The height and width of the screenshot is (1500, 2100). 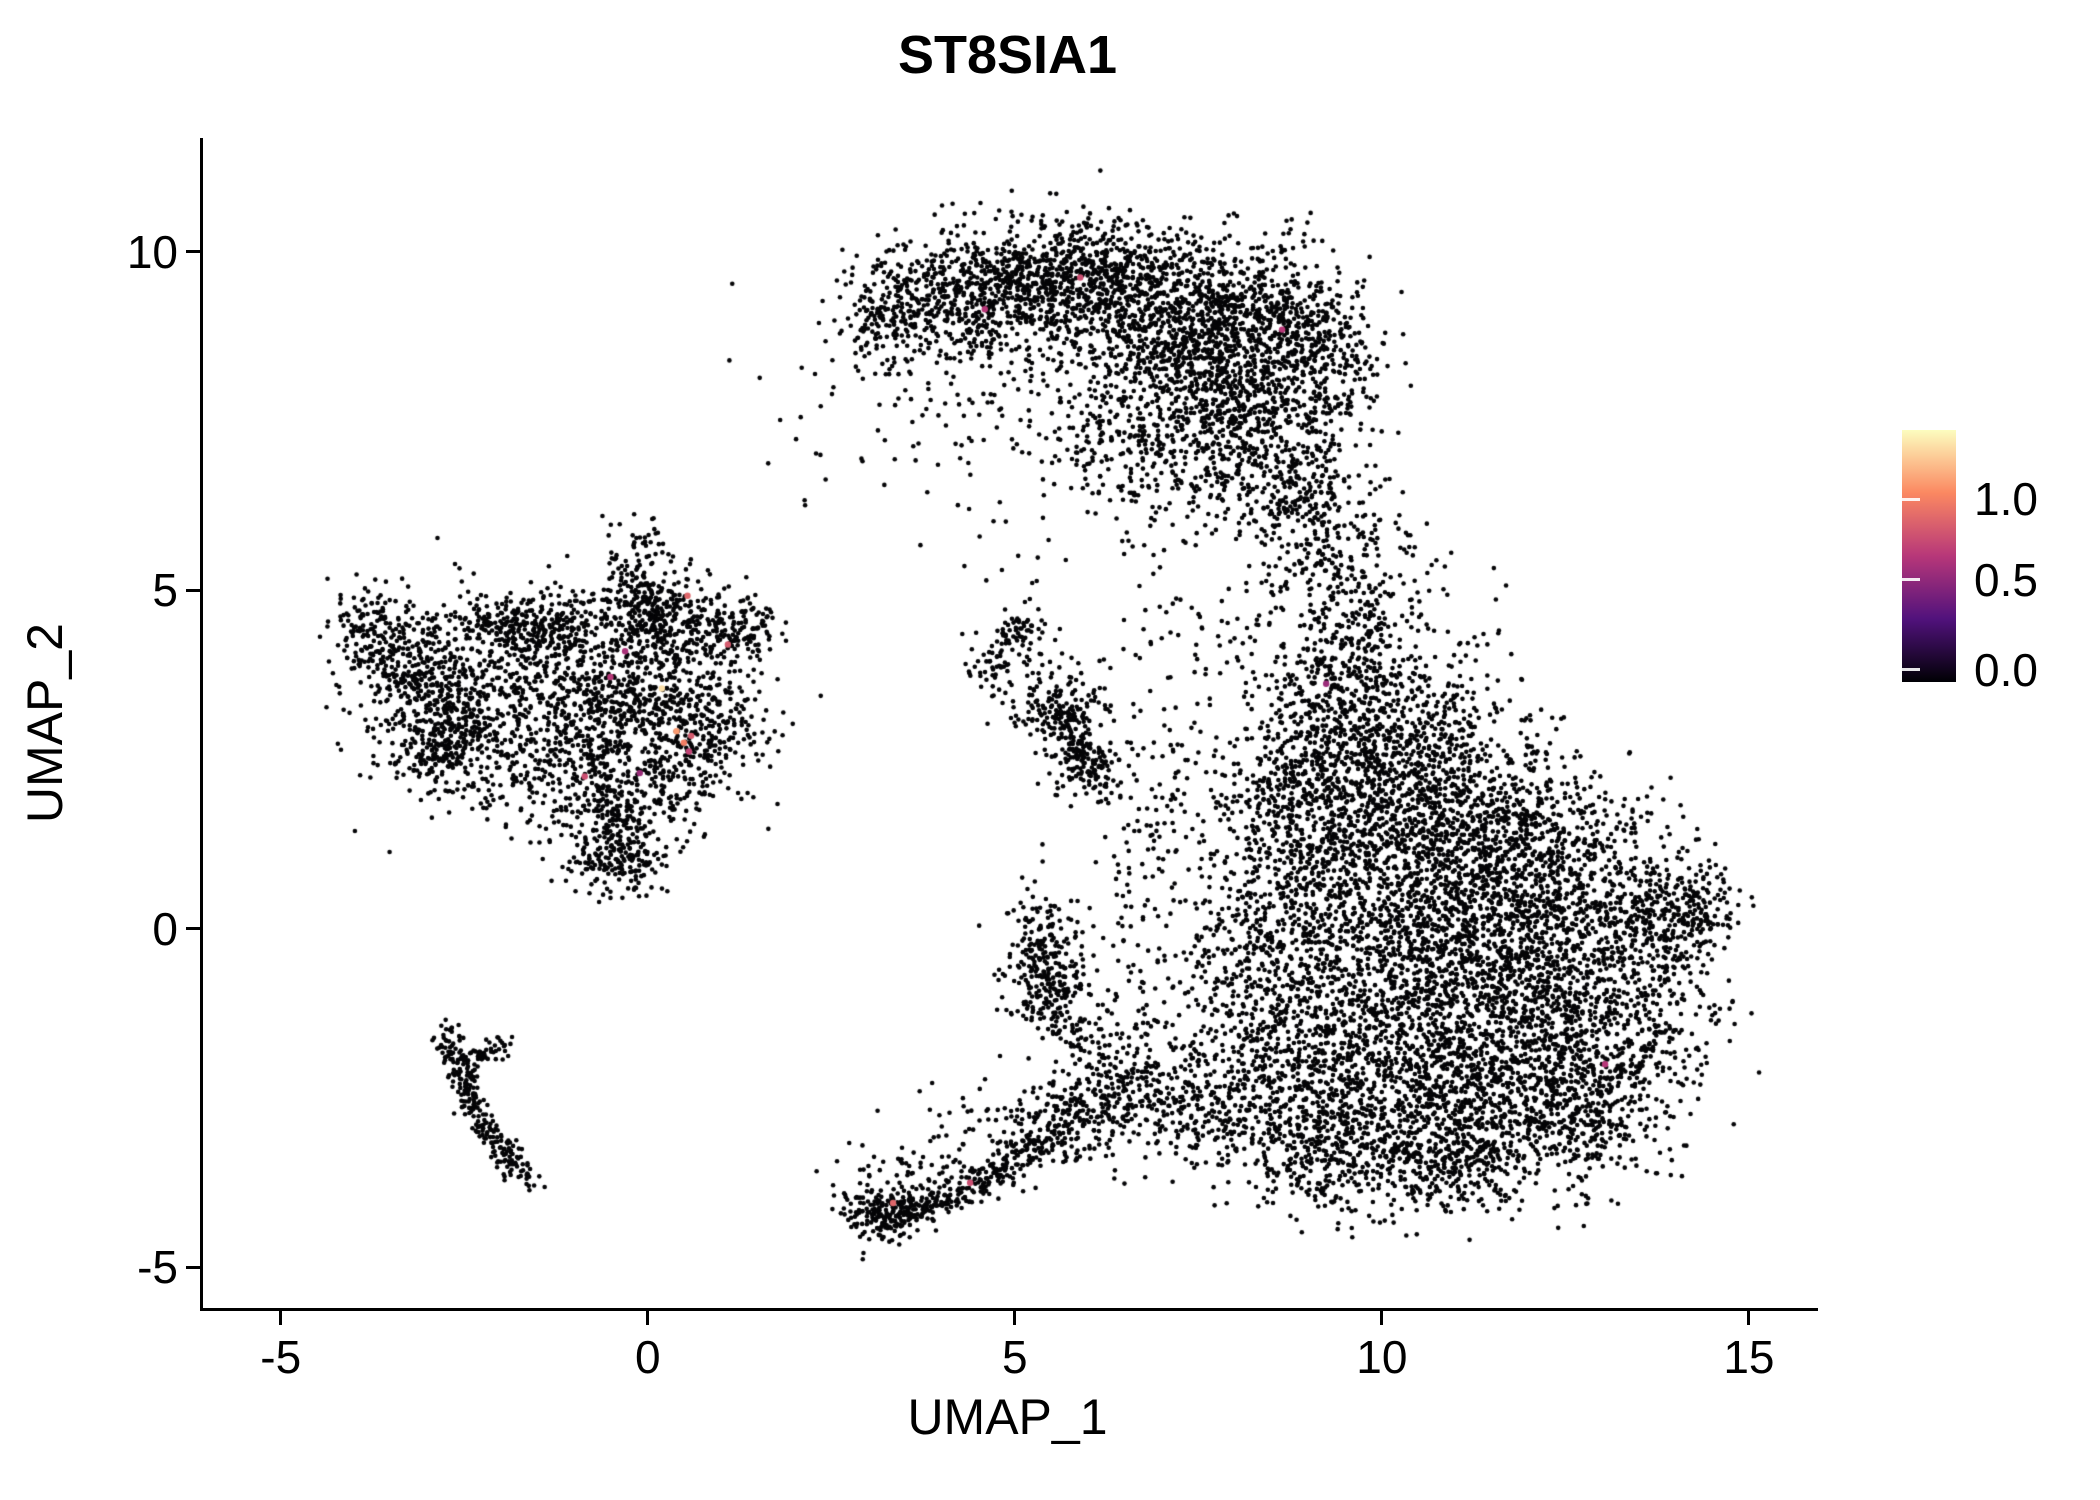 I want to click on colorbar-tick-label: 0.5, so click(x=2006, y=579).